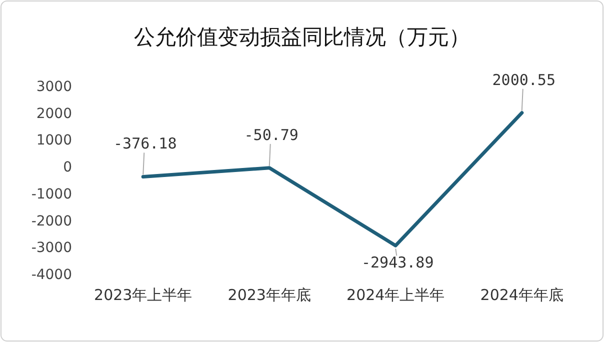 This screenshot has height=342, width=604. What do you see at coordinates (51, 194) in the screenshot?
I see `y-tick-label: -1000` at bounding box center [51, 194].